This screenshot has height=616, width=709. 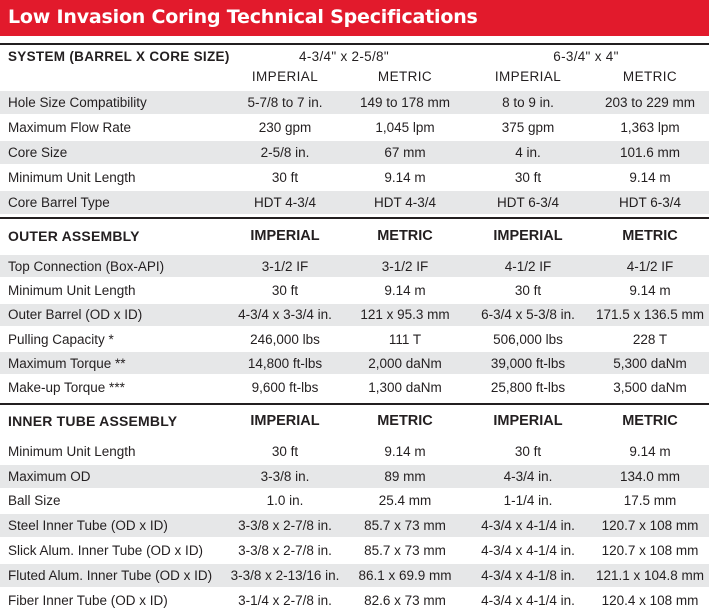 I want to click on spec-value: 4-3/4 x 3-3/4 in., so click(x=285, y=315).